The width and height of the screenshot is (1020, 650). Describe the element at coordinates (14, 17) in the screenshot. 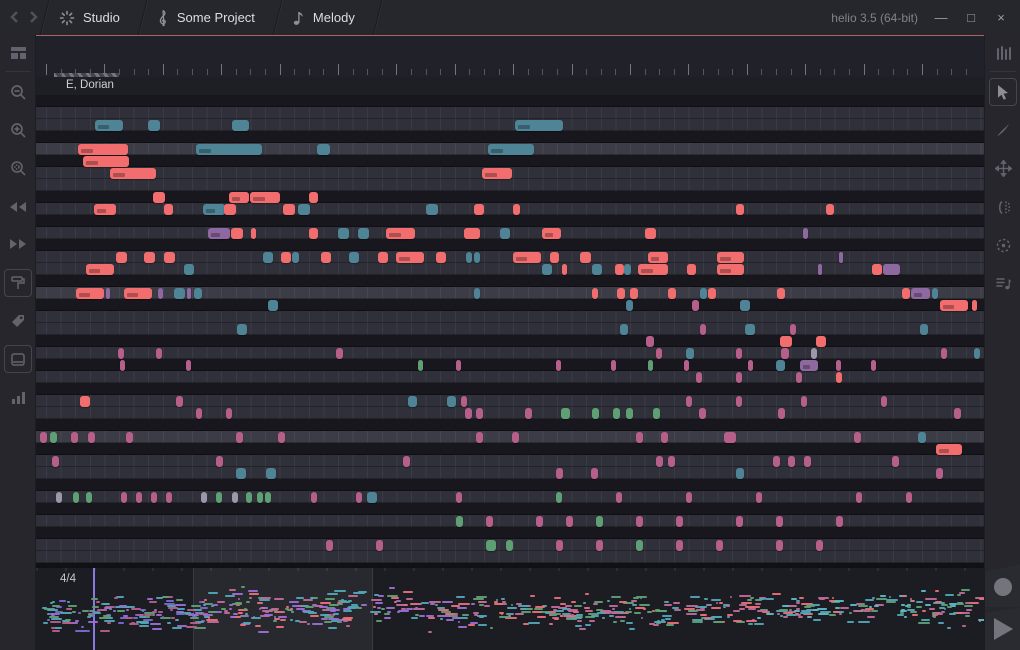

I see `back-icon` at that location.